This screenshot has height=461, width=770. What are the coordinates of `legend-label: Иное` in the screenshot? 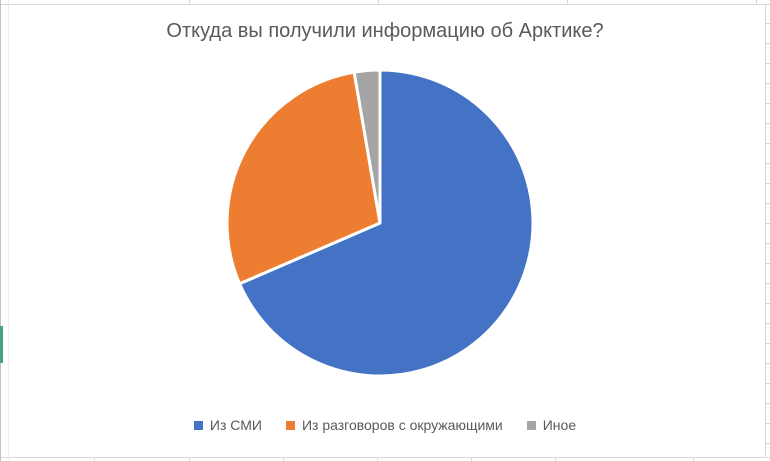 It's located at (559, 425).